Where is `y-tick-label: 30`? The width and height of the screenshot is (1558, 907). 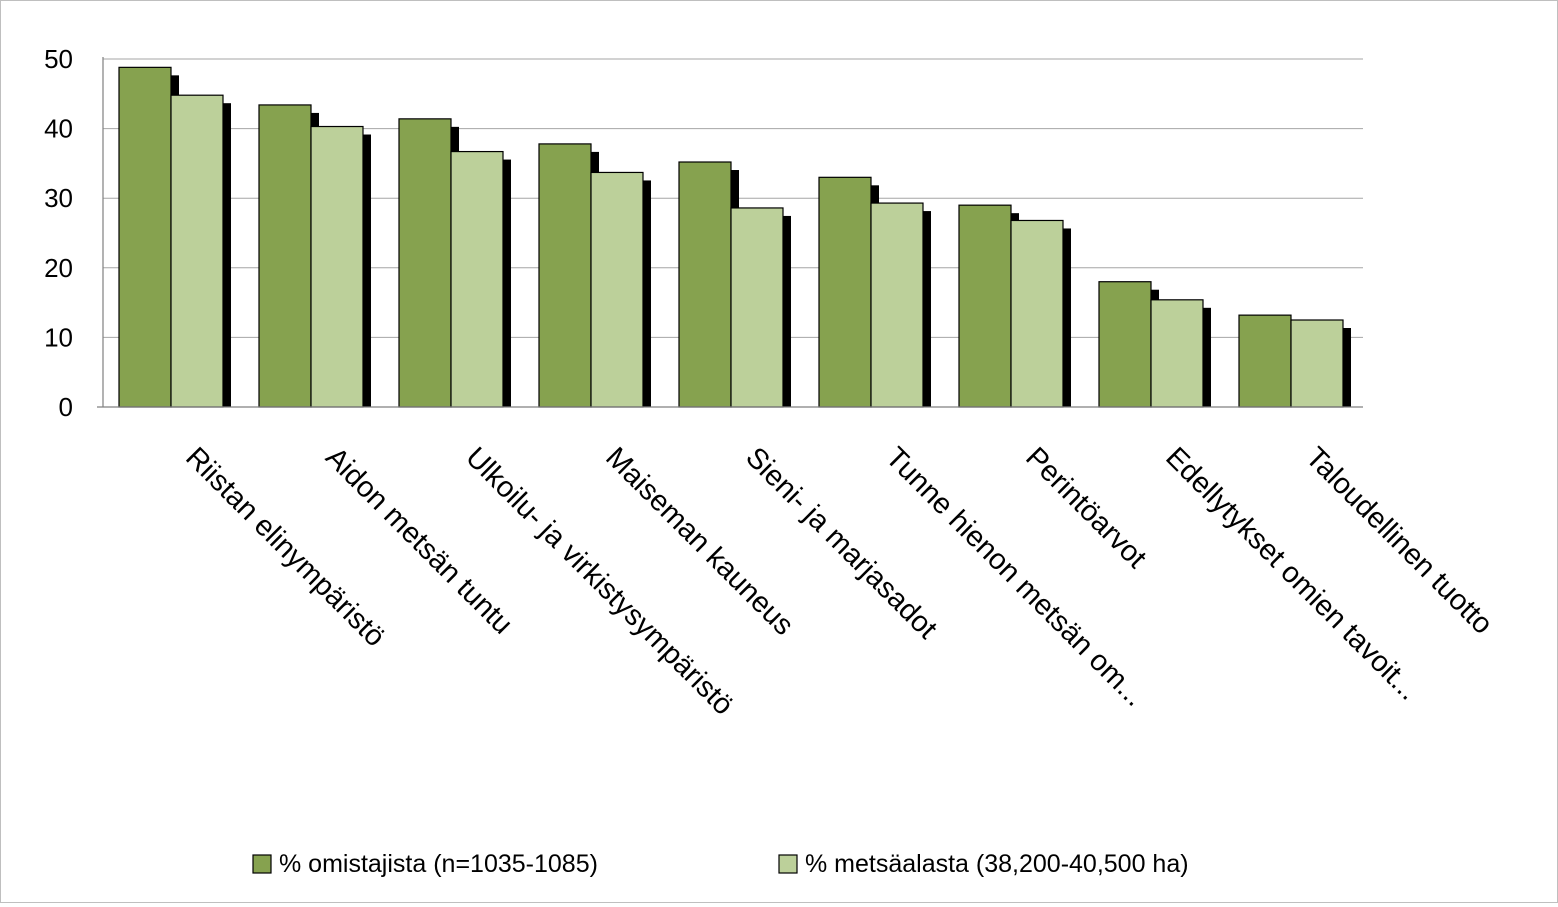 y-tick-label: 30 is located at coordinates (58, 198).